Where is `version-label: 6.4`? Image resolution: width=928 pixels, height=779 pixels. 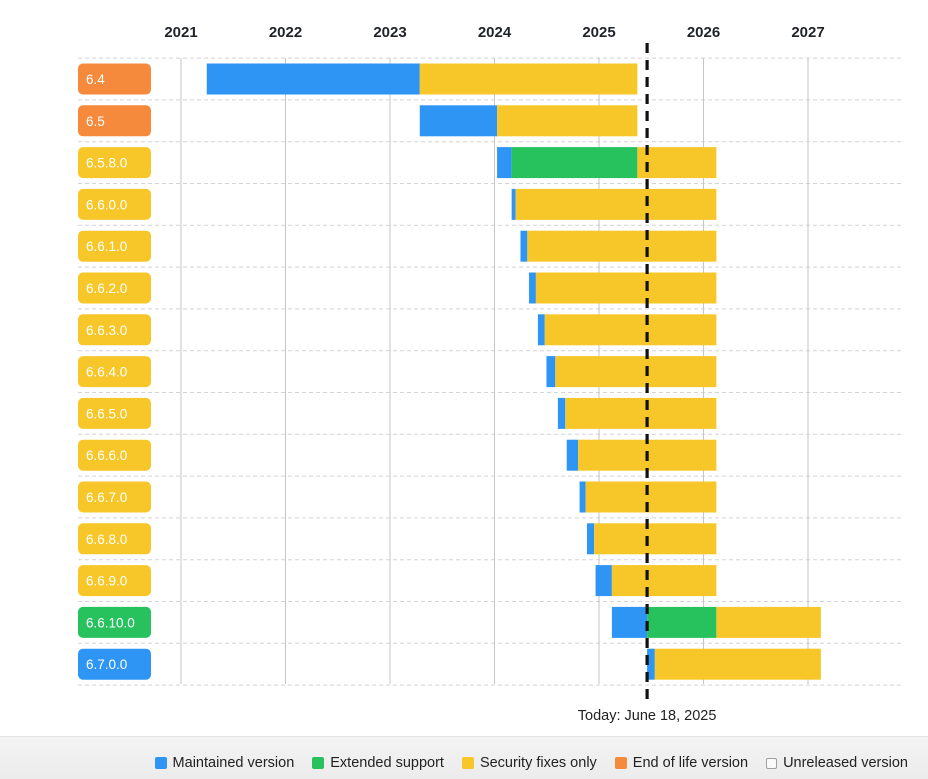
version-label: 6.4 is located at coordinates (95, 79).